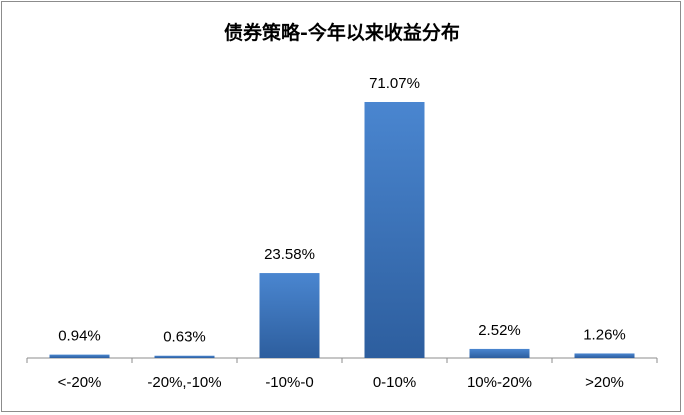 This screenshot has width=684, height=415. I want to click on data-label-1: 0.63%, so click(184, 337).